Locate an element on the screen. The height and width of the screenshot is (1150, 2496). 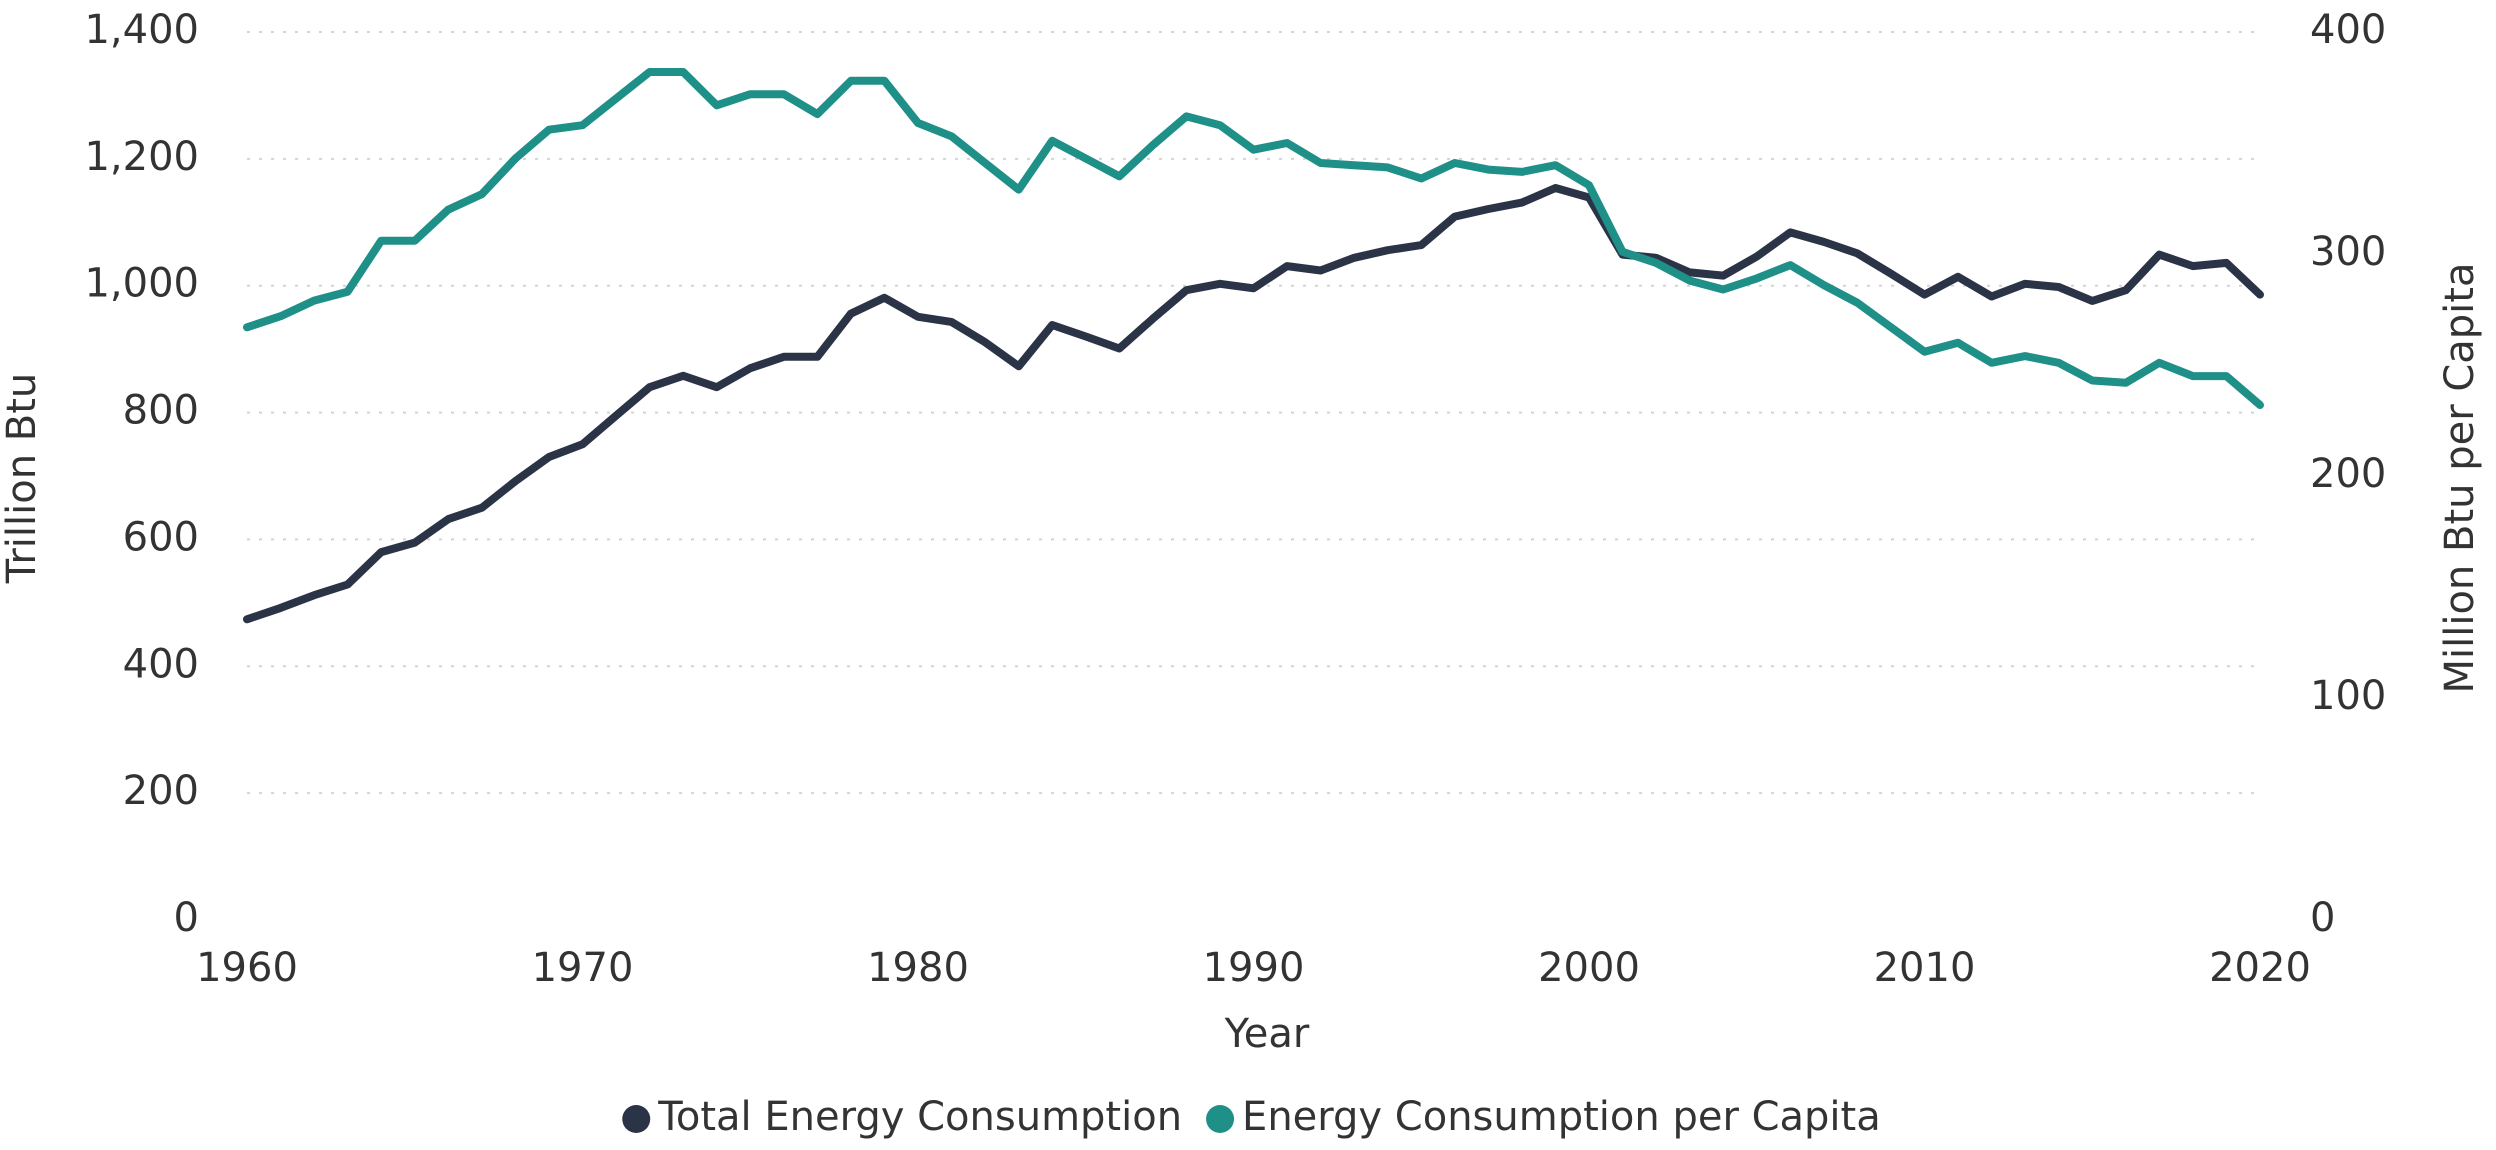
y-tick-label: 800 is located at coordinates (161, 411).